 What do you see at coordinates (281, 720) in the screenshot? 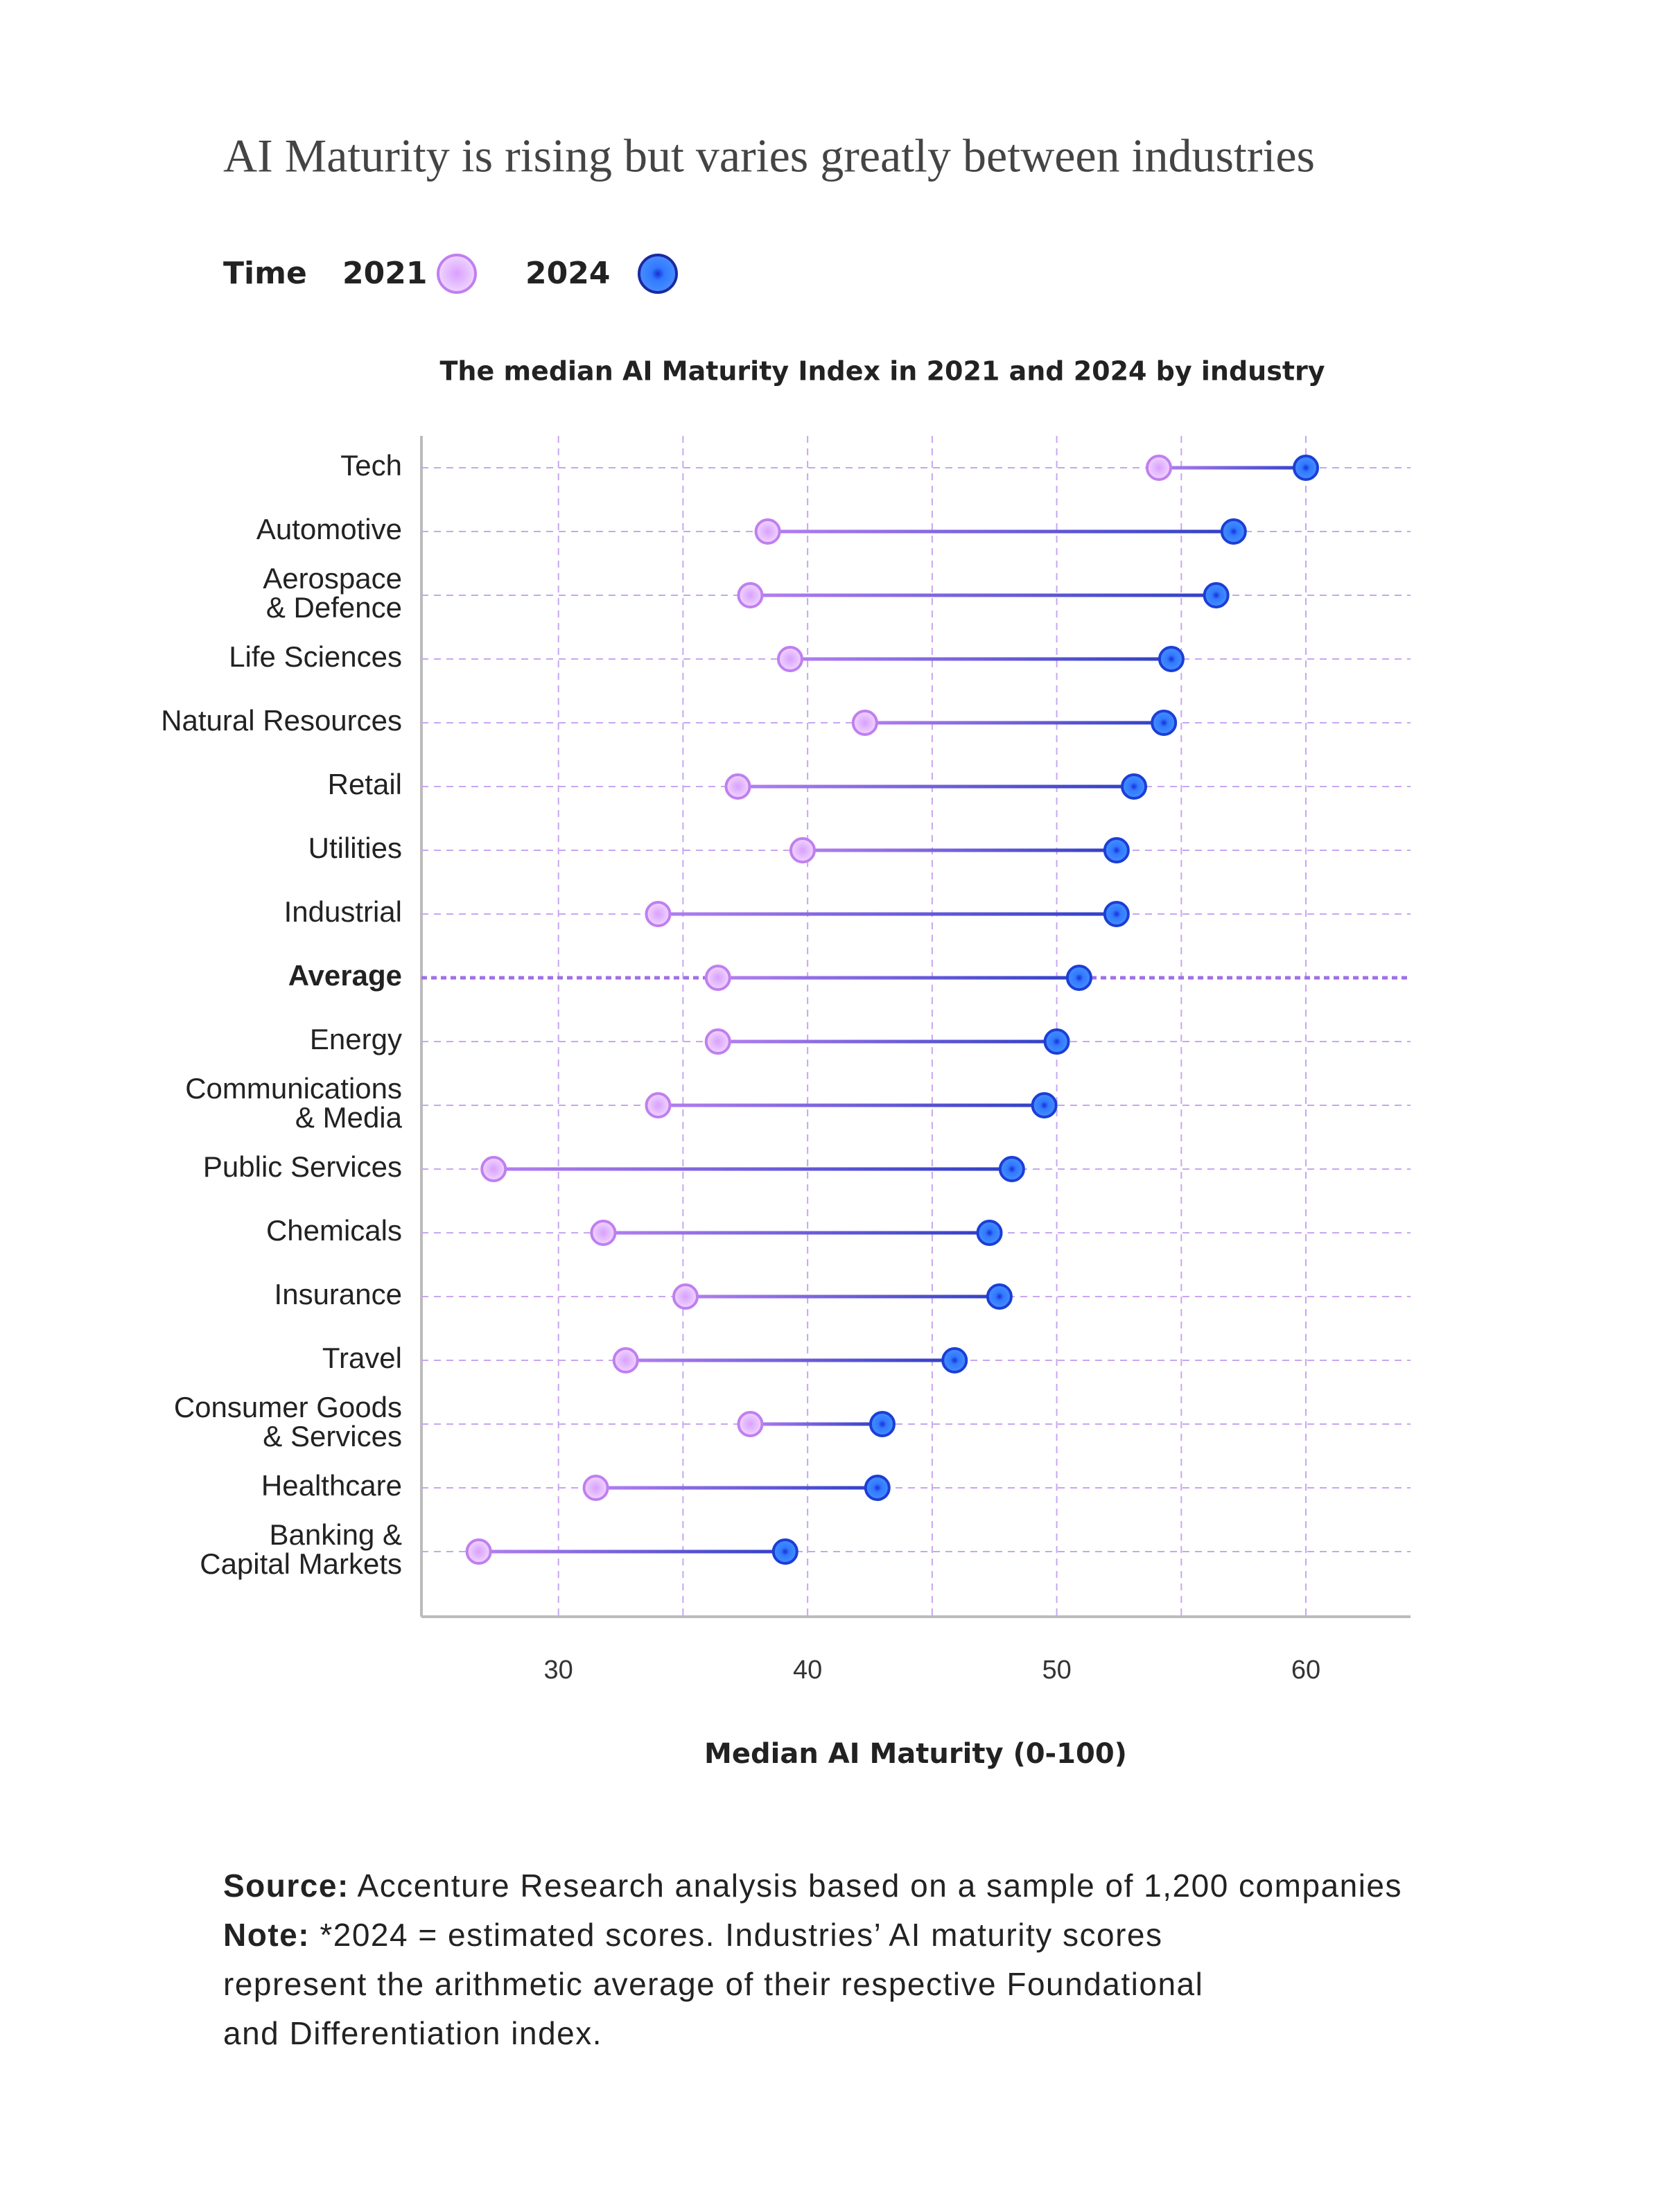
I see `category-label: Natural Resources` at bounding box center [281, 720].